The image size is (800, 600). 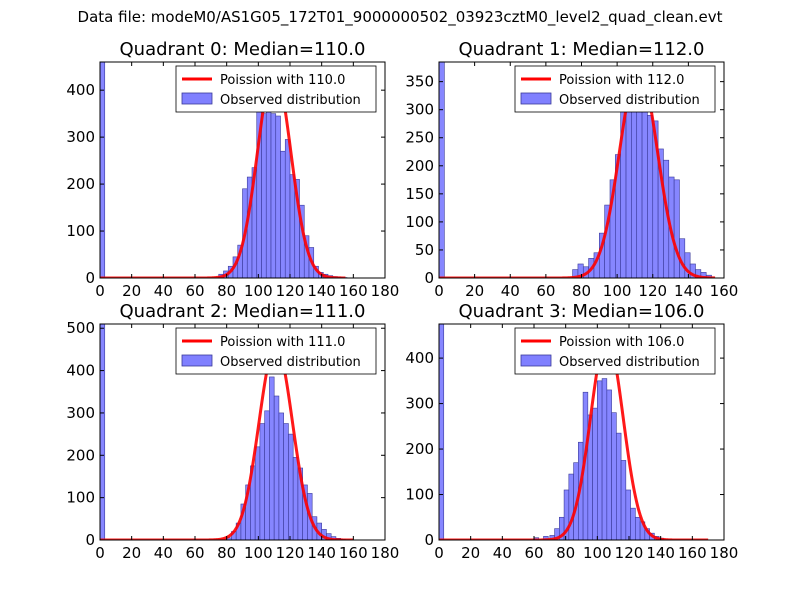 I want to click on chart-title: Quadrant 1: Median=112.0, so click(x=582, y=49).